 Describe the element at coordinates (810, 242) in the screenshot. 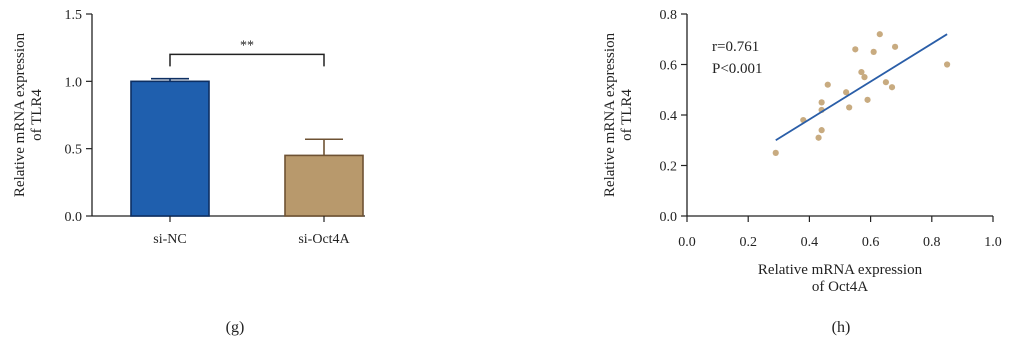

I see `x-tick-label: 0.4` at that location.